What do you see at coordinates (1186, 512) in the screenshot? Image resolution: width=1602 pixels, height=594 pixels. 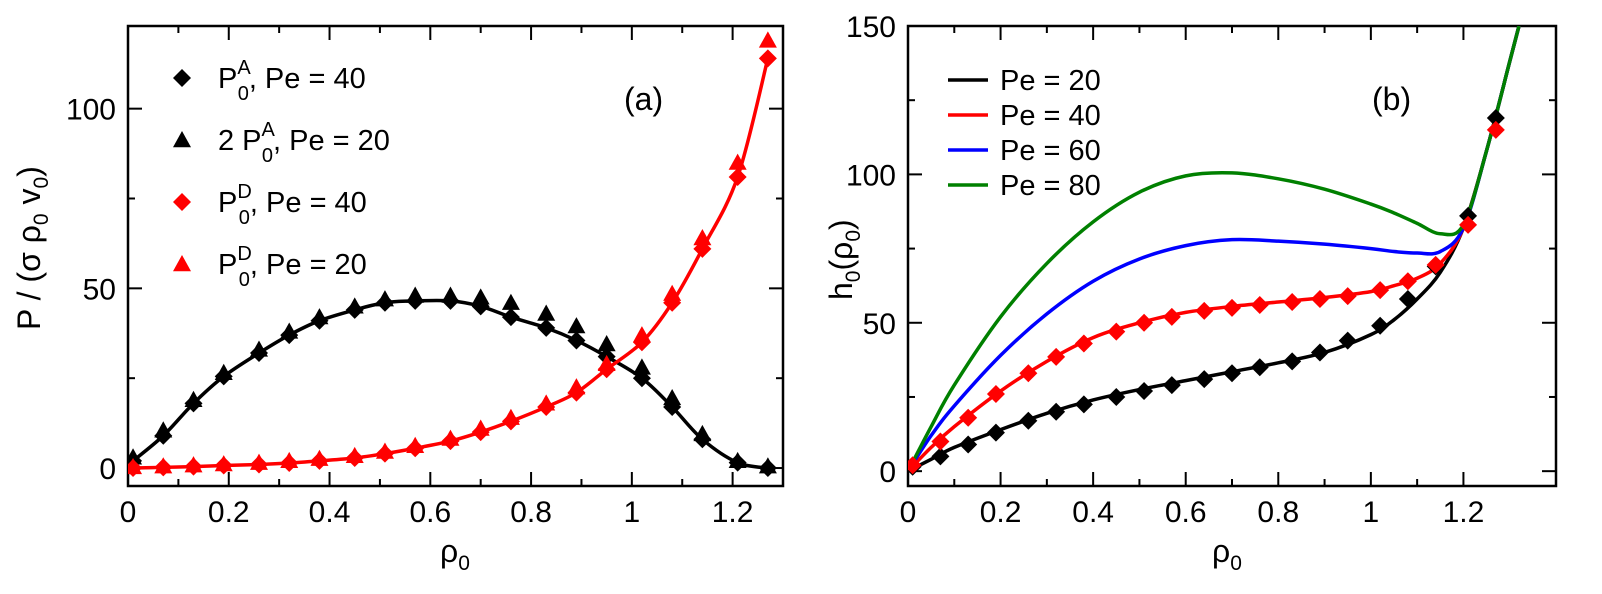 I see `x-tick-label: 0.6` at bounding box center [1186, 512].